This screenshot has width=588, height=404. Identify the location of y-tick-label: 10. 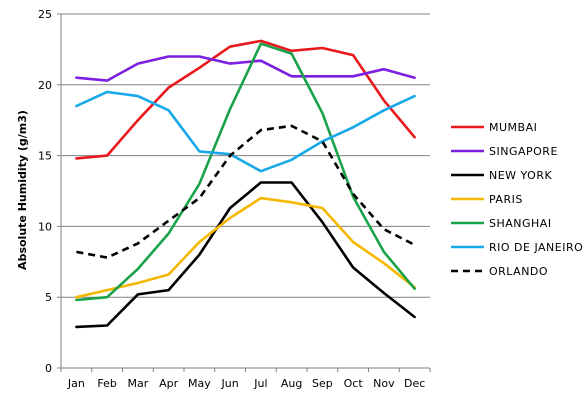
(45, 226).